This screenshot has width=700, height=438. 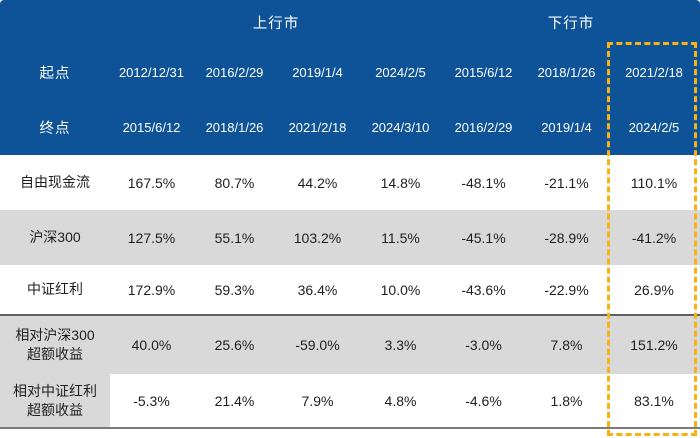 I want to click on table-cell: -22.9%, so click(x=566, y=289).